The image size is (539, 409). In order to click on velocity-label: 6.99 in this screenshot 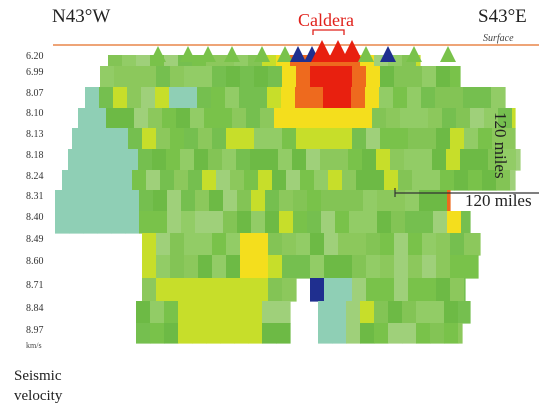, I will do `click(35, 72)`.